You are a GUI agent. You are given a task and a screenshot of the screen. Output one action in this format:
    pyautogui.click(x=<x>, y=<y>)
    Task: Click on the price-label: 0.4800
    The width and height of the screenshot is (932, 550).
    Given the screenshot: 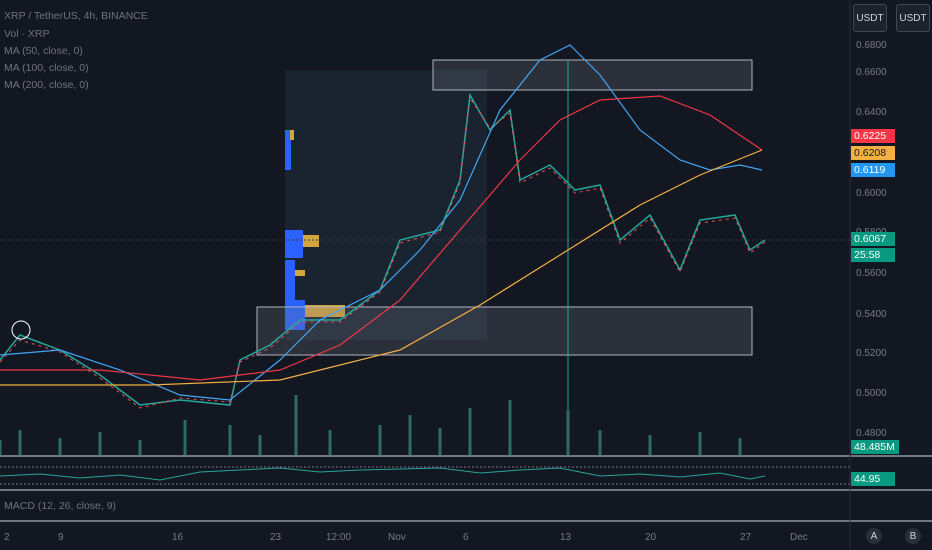 What is the action you would take?
    pyautogui.click(x=871, y=433)
    